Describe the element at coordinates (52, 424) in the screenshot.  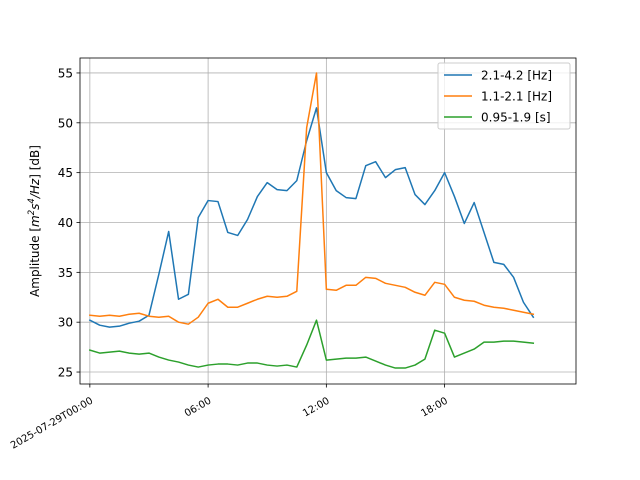
I see `x-tick-label: 2025-07-29T00:00` at that location.